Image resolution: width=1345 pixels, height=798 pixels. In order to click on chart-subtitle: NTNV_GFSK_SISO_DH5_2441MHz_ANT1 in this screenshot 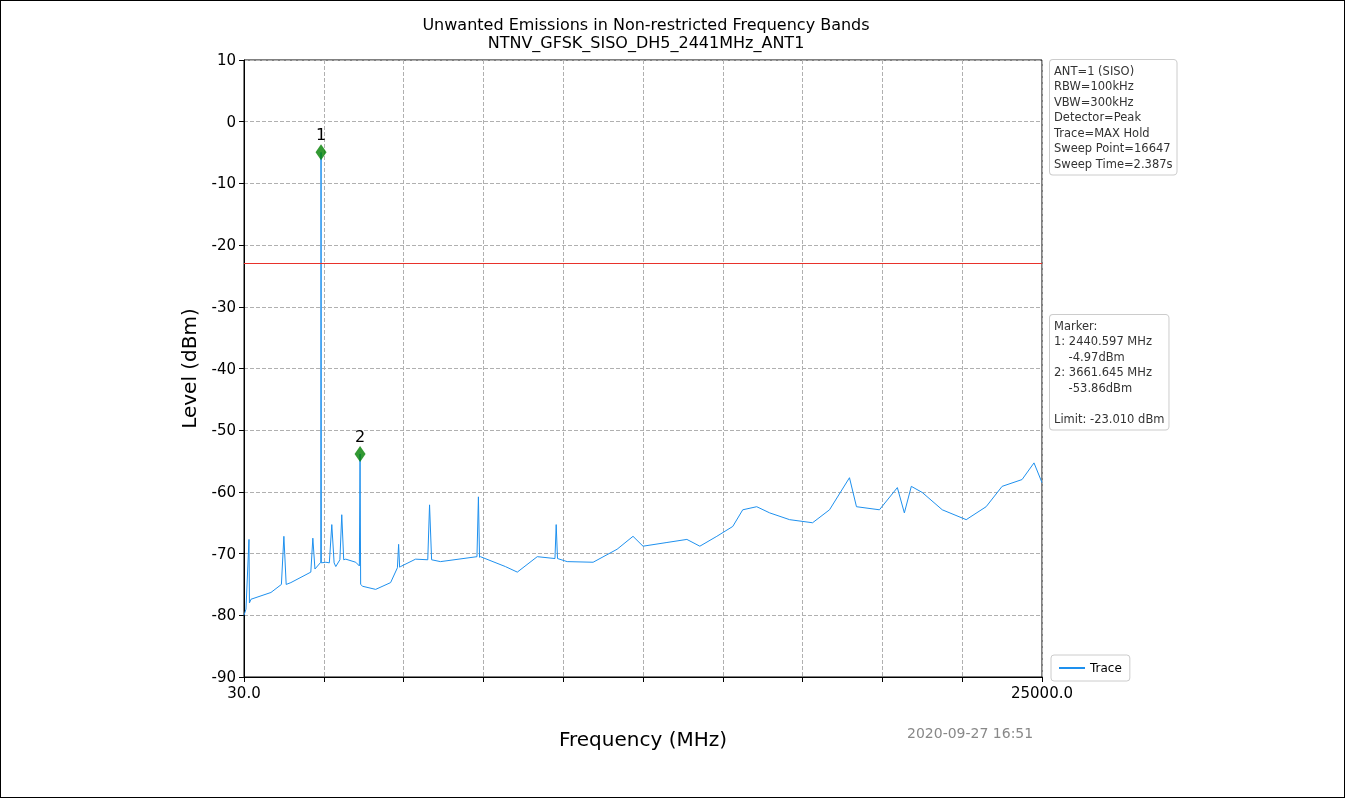, I will do `click(646, 42)`.